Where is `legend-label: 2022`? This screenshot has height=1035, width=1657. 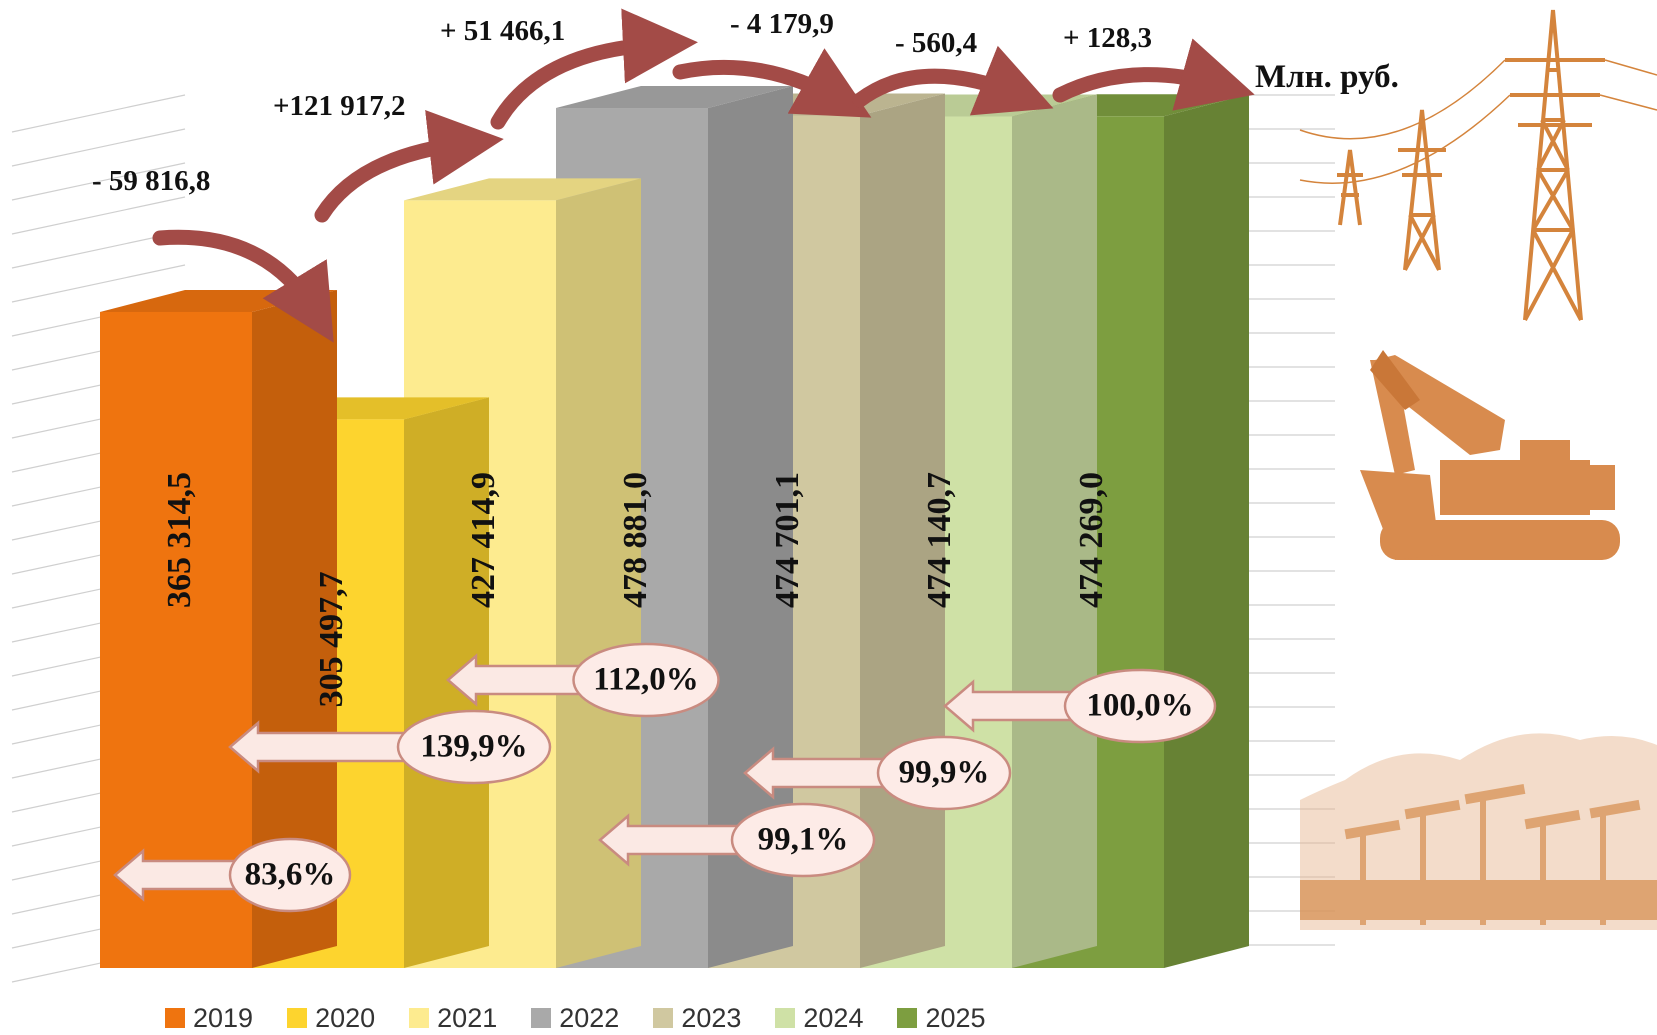 legend-label: 2022 is located at coordinates (589, 1017).